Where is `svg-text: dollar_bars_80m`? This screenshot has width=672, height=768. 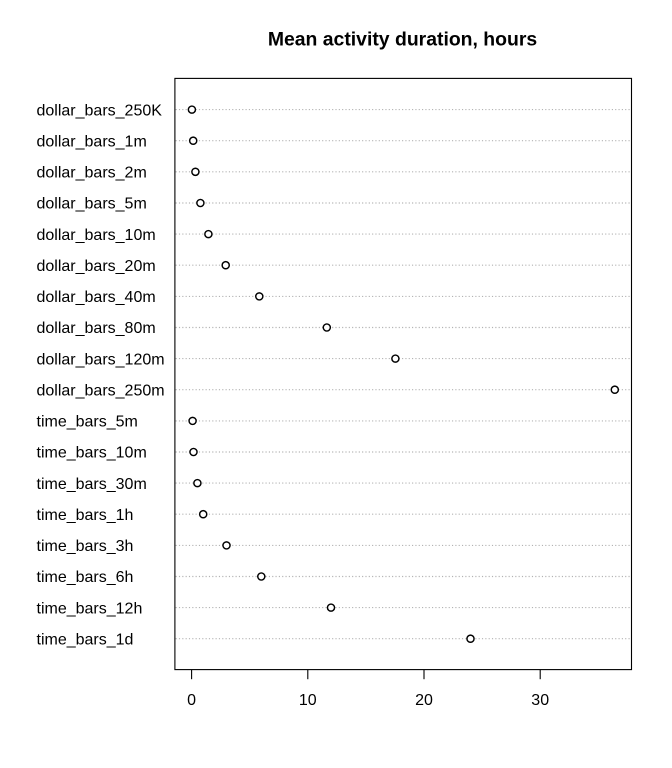
svg-text: dollar_bars_80m is located at coordinates (96, 328).